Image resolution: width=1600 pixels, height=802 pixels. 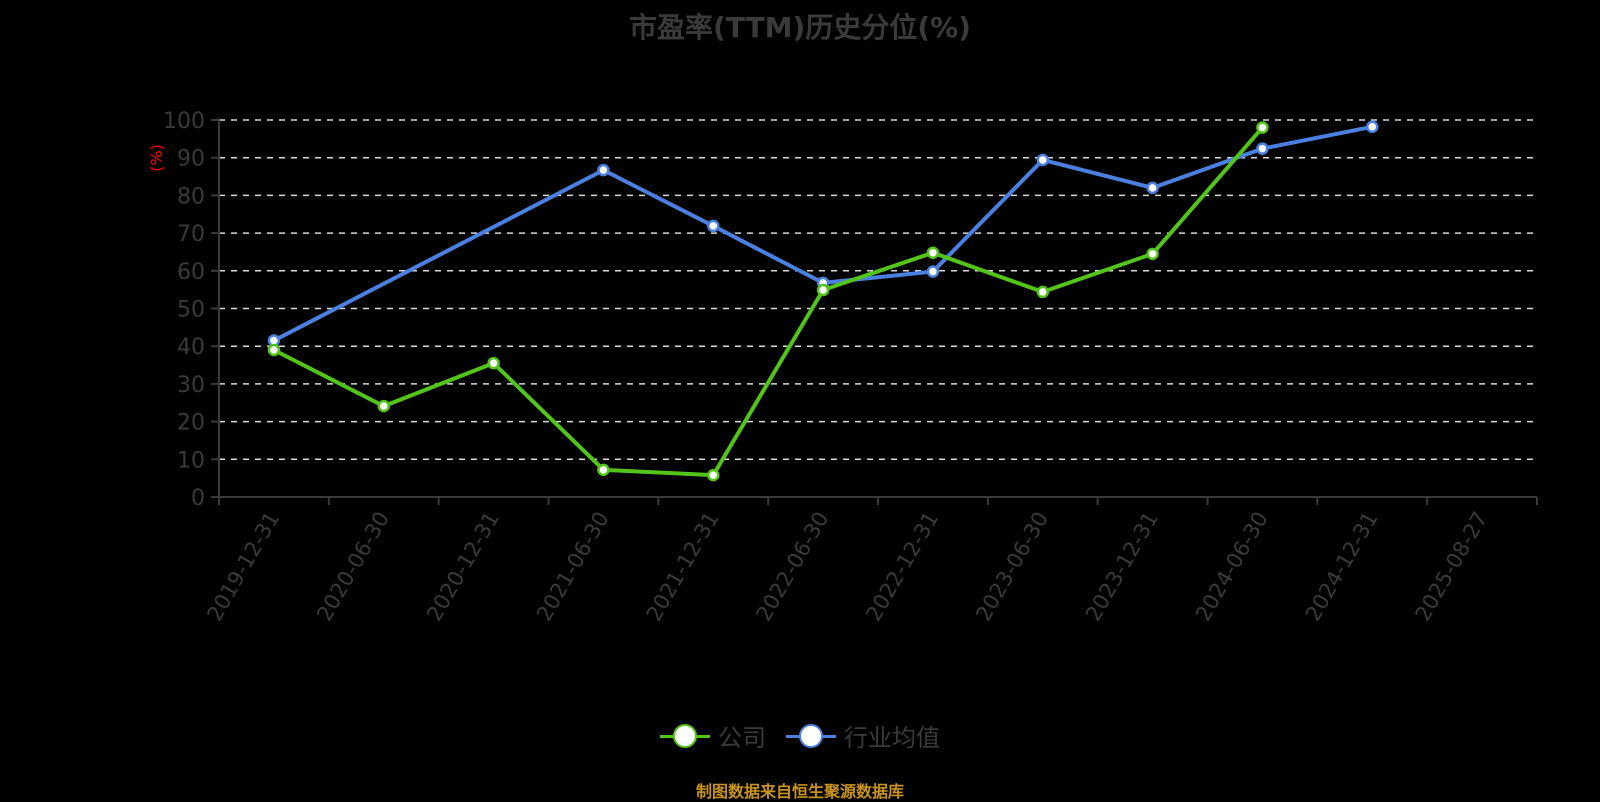 I want to click on svg-text: 40, so click(x=191, y=347).